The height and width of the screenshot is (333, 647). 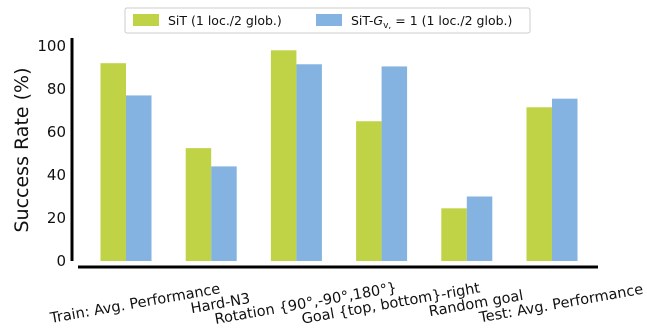 I want to click on y-tick-label: 100, so click(x=51, y=46).